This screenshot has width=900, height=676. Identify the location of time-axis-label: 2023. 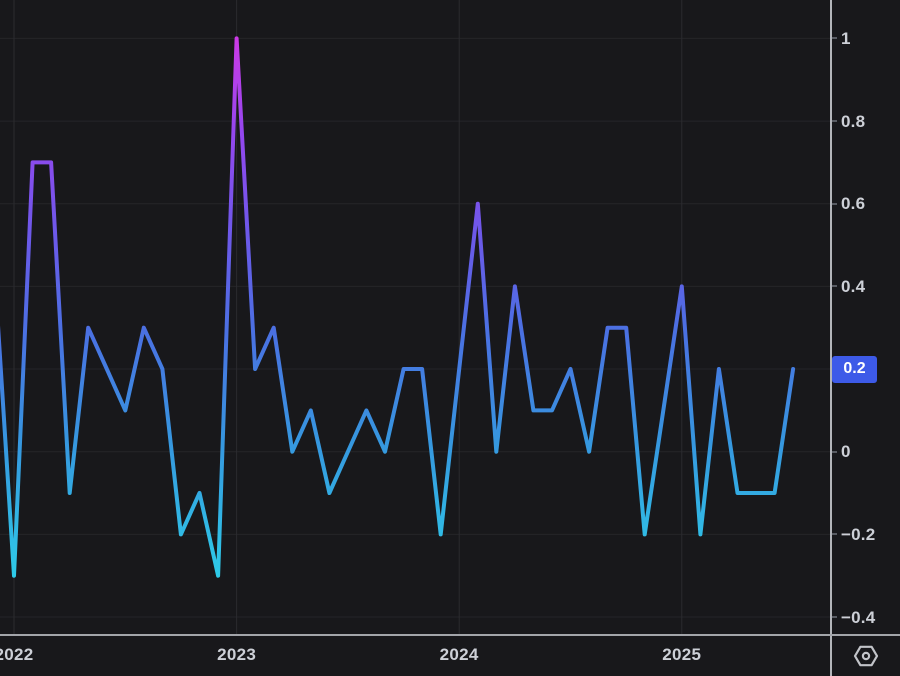
(237, 654).